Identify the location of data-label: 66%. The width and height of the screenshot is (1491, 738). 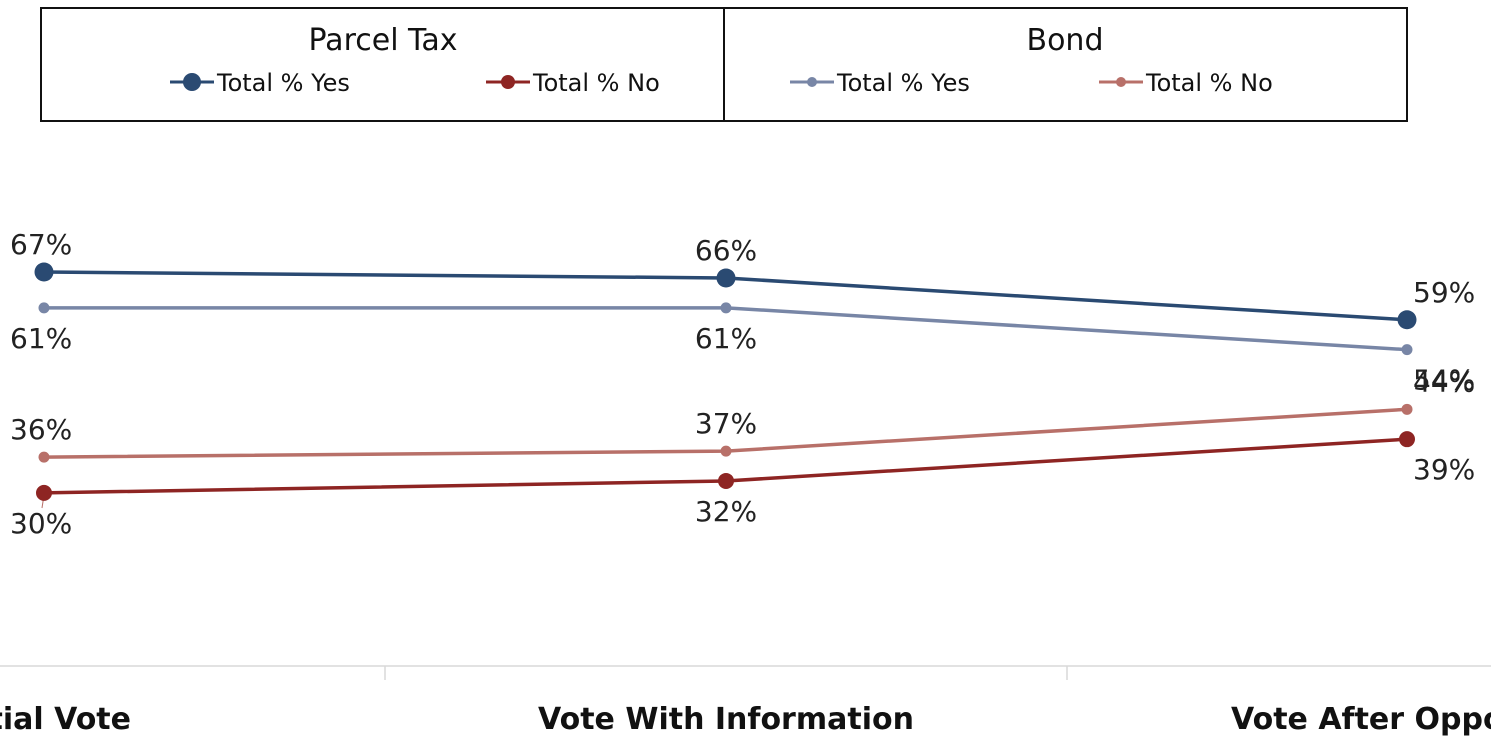
(726, 250).